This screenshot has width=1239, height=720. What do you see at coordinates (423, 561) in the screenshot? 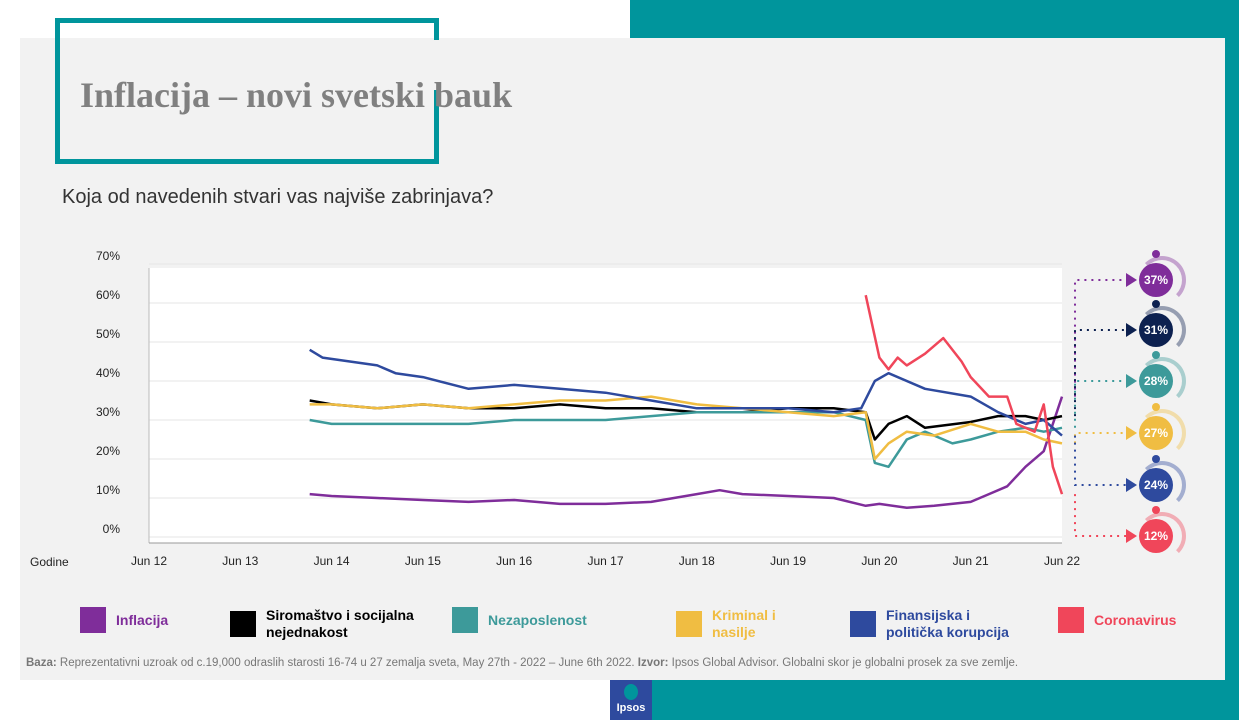
I see `x-tick-label: Jun 15` at bounding box center [423, 561].